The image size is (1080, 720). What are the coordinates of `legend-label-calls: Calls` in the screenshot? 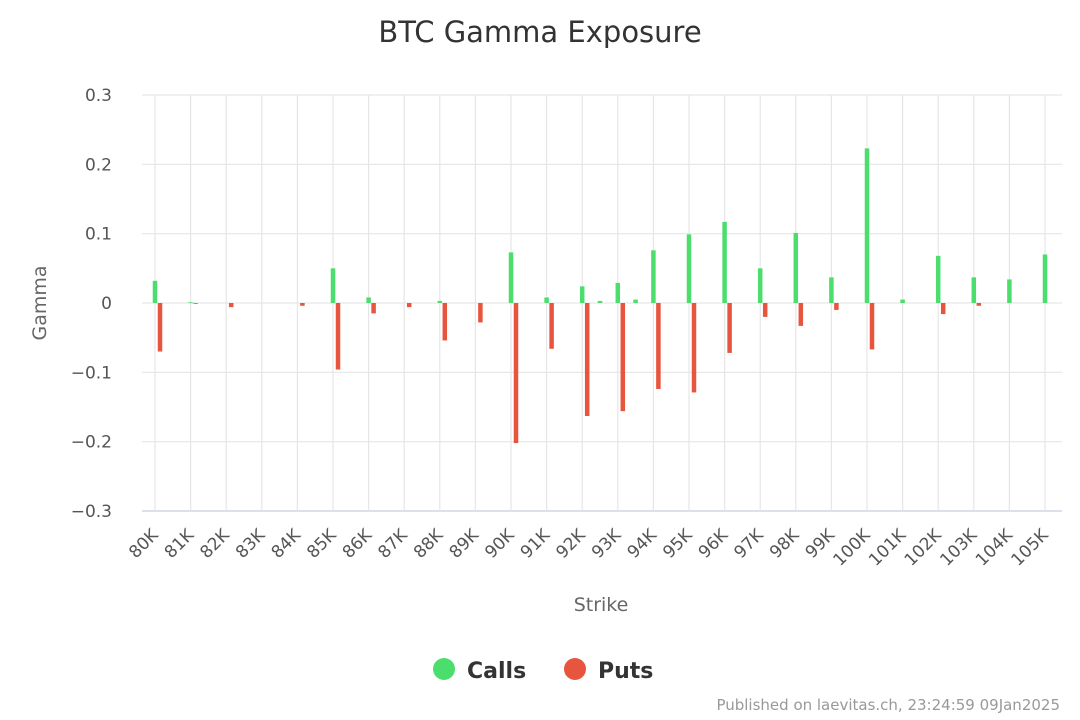 It's located at (496, 671).